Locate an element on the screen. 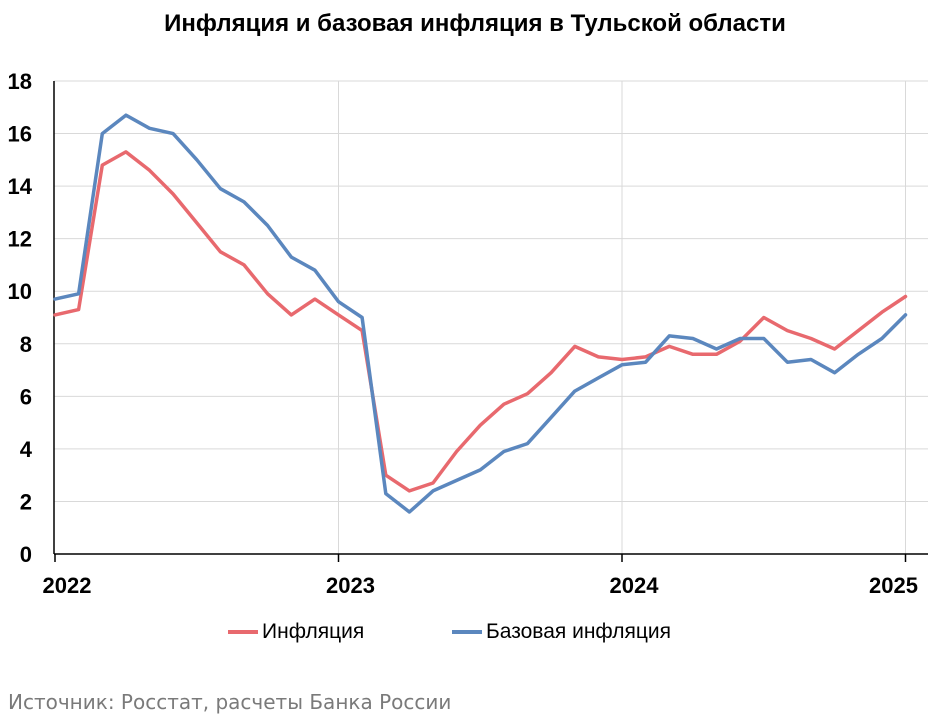 This screenshot has height=714, width=950. y-tick-label: 18 is located at coordinates (20, 81).